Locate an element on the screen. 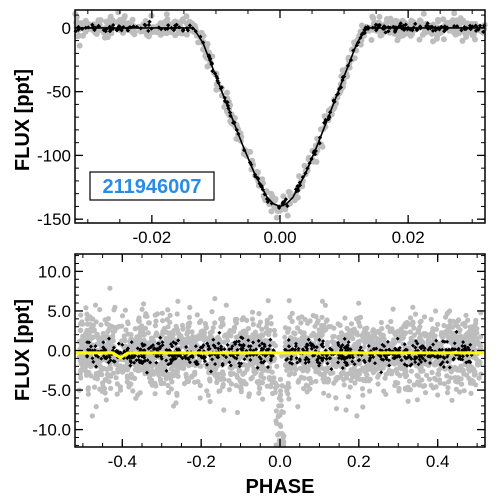 The image size is (500, 500). target-id-box is located at coordinates (152, 186).